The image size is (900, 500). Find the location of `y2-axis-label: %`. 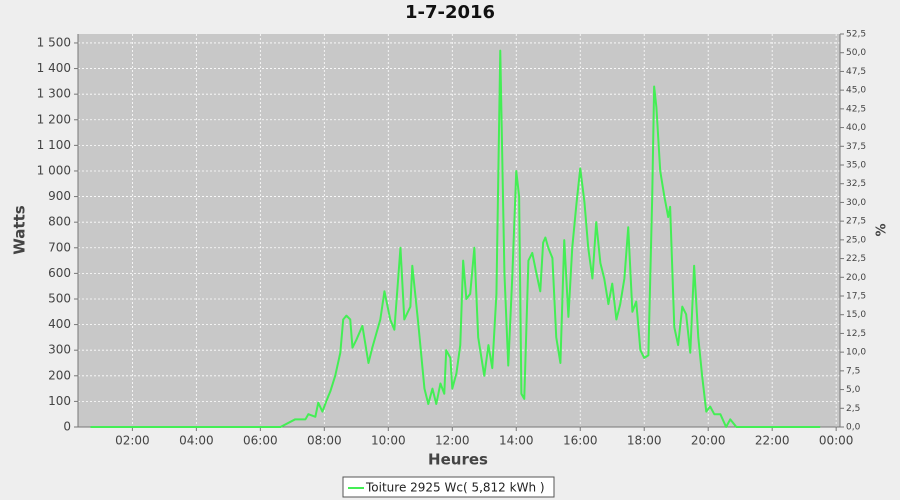

y2-axis-label: % is located at coordinates (882, 229).